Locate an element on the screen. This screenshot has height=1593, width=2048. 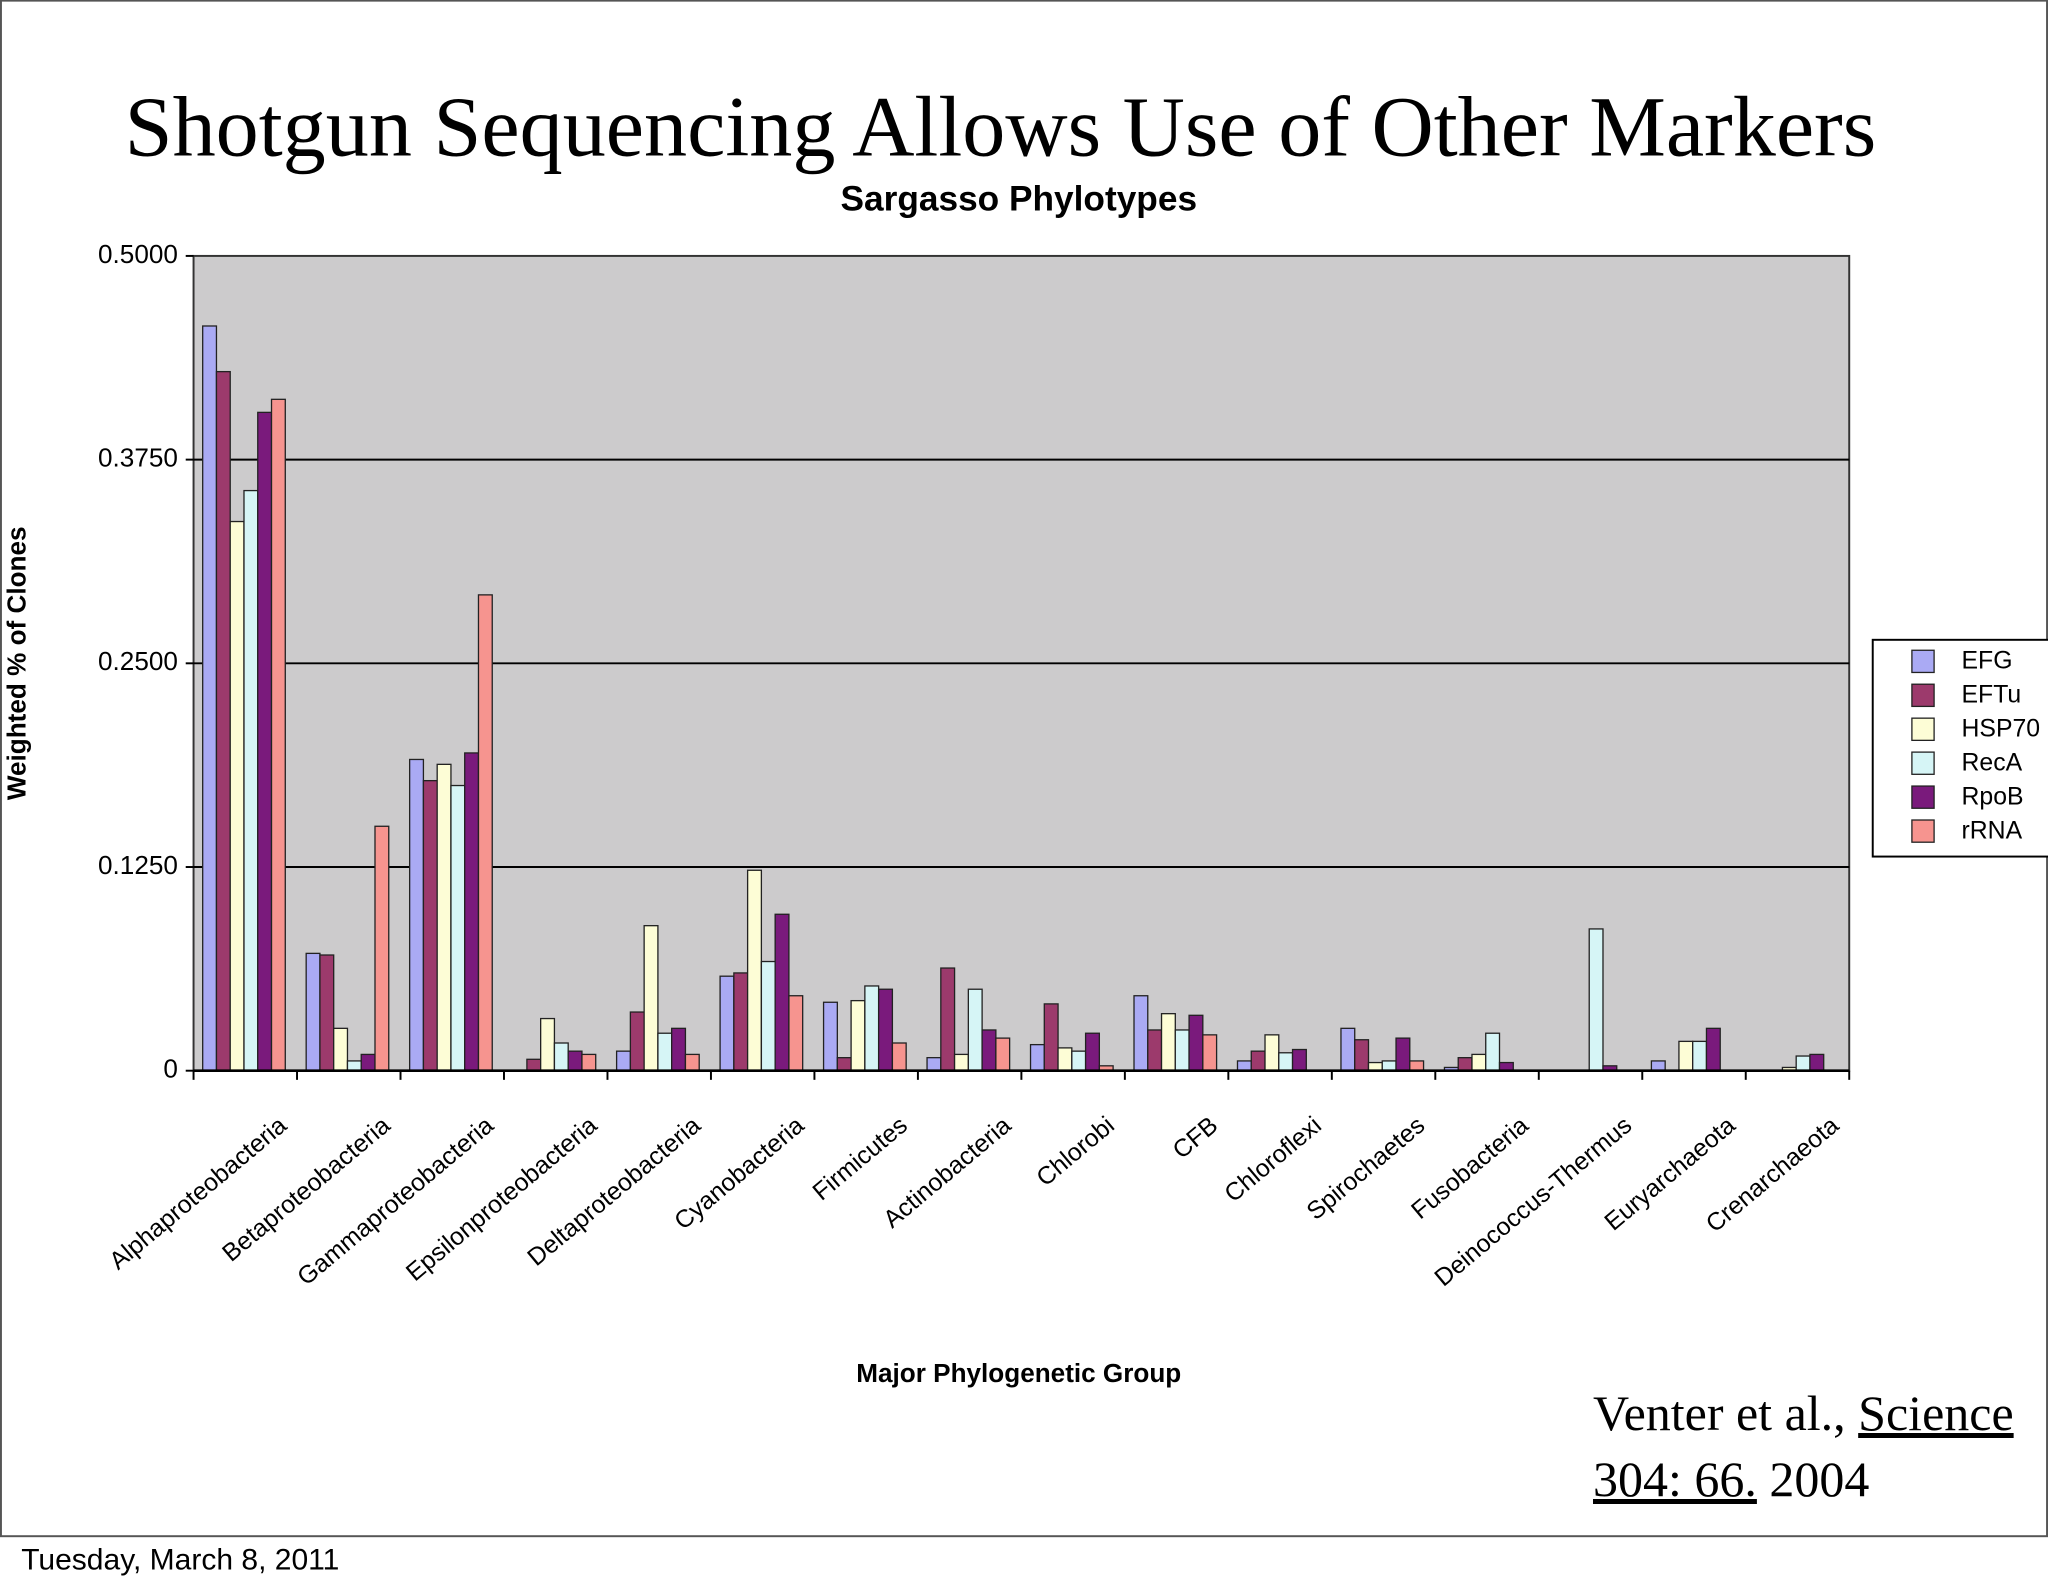
x-tick-label: Epsilonproteobacteria is located at coordinates (501, 1199).